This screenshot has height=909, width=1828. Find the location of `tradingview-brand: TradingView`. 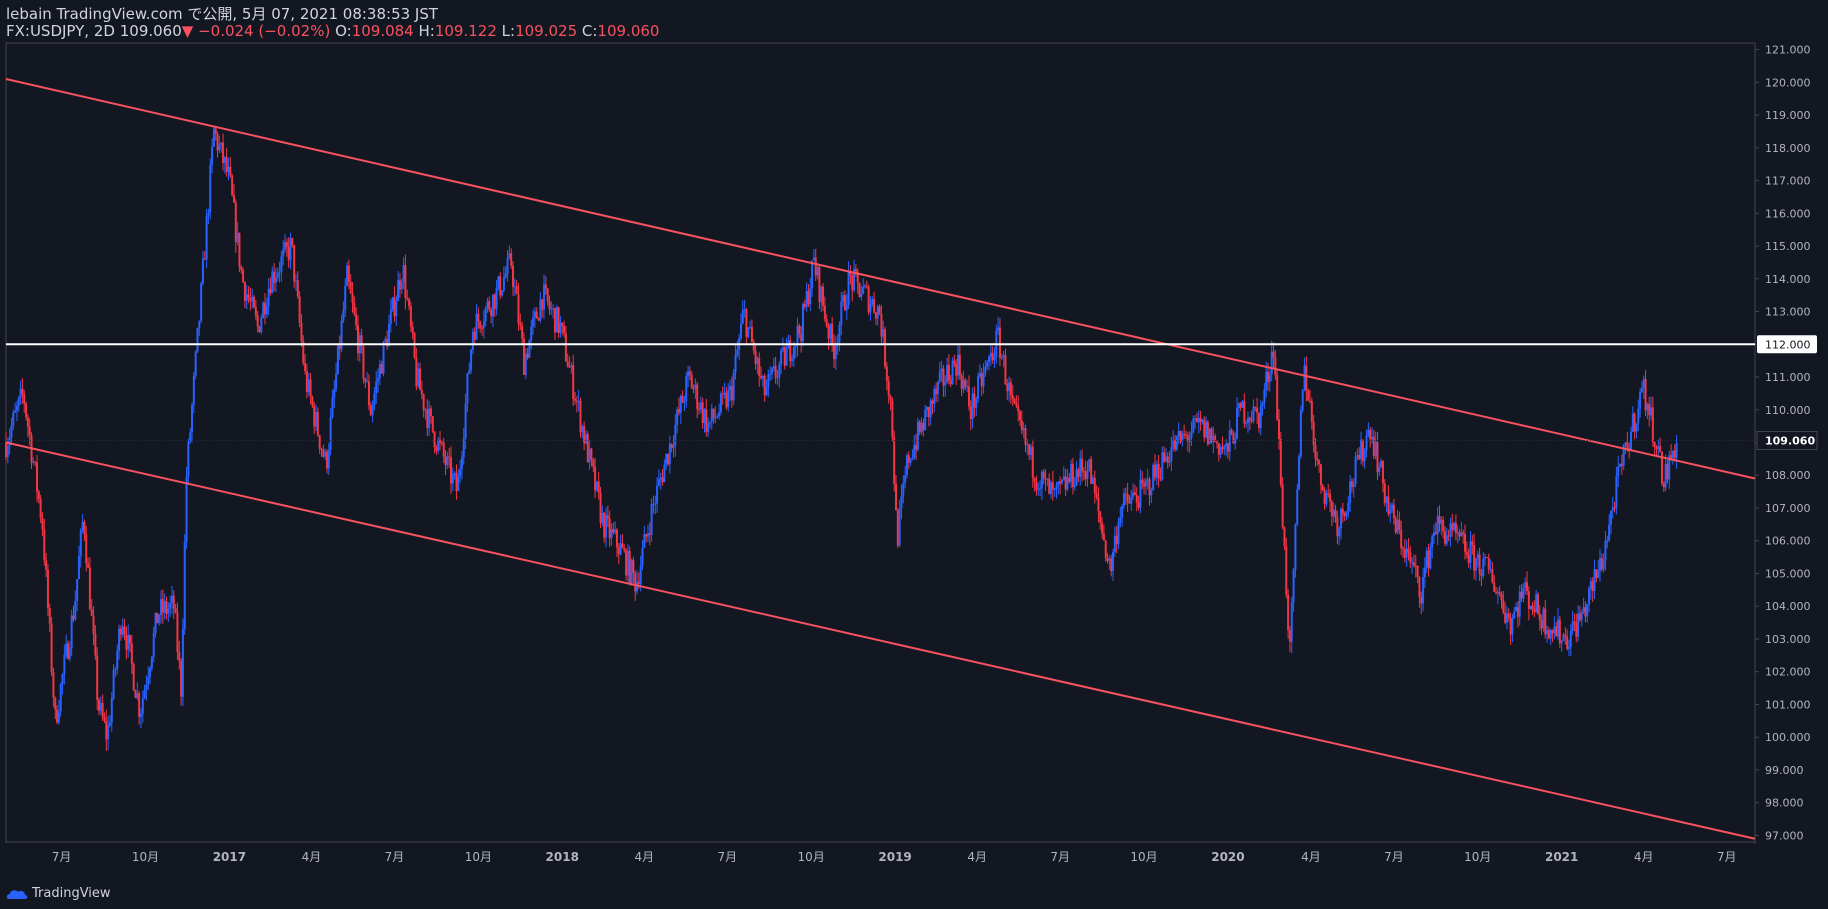

tradingview-brand: TradingView is located at coordinates (58, 893).